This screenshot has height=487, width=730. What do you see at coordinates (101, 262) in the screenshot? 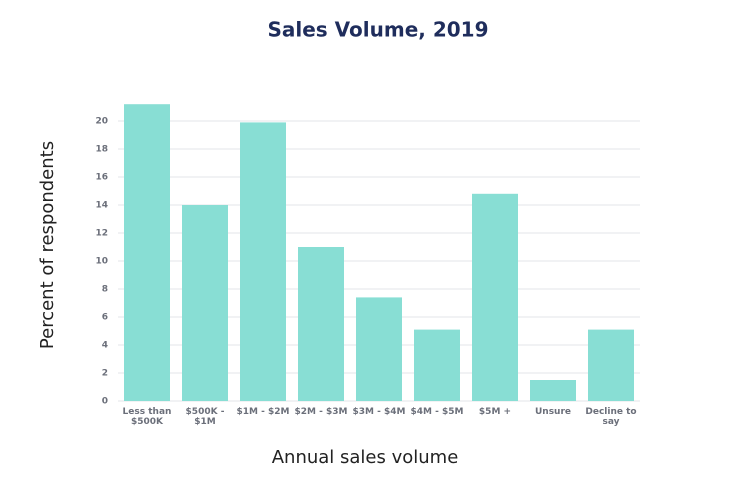
I see `y-tick-label: 10` at bounding box center [101, 262].